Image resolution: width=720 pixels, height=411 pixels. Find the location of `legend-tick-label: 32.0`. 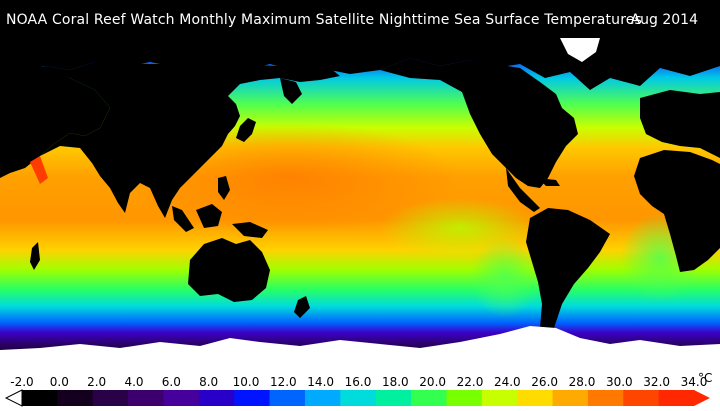

legend-tick-label: 32.0 is located at coordinates (656, 382).